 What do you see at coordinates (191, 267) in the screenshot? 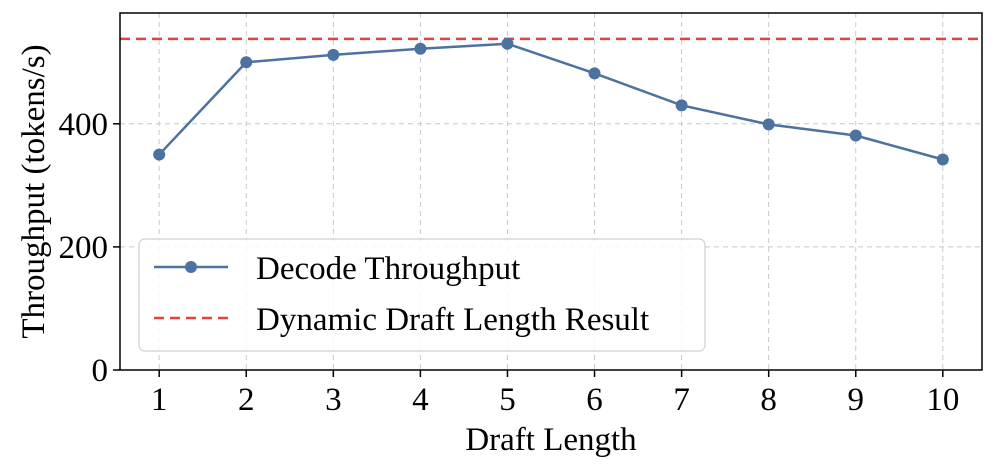
I see `legend-marker-decode-throughput` at bounding box center [191, 267].